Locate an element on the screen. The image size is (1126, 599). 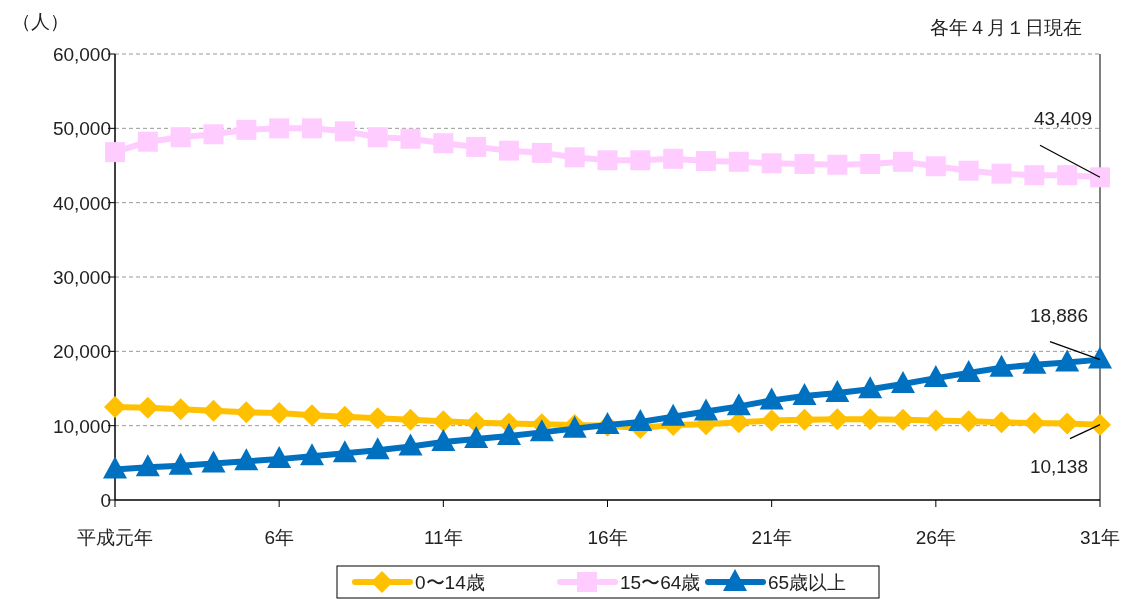
x-tick-label: 21年 is located at coordinates (771, 537).